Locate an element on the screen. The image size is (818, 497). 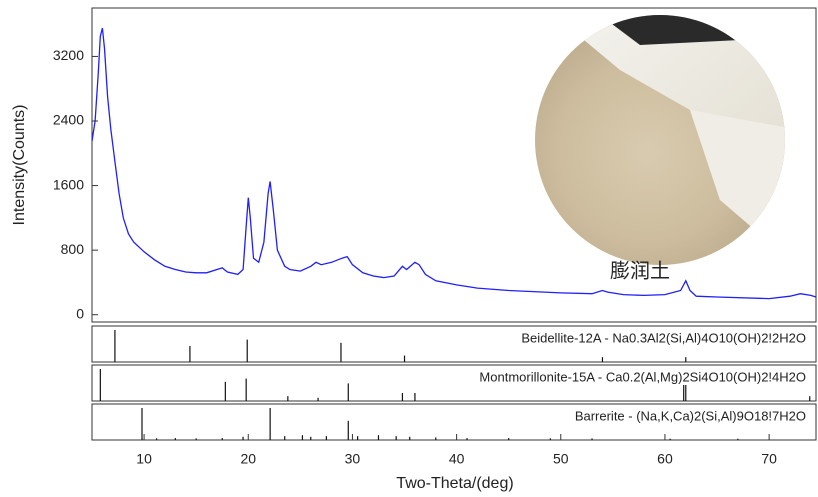
y-tick-label: 0 is located at coordinates (80, 313).